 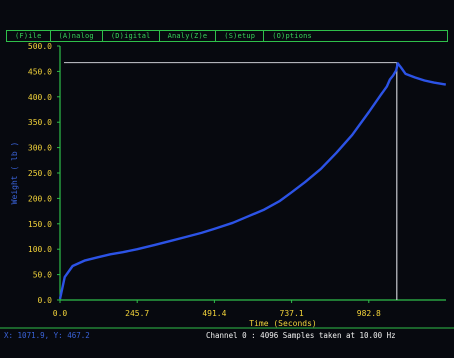 What do you see at coordinates (282, 323) in the screenshot?
I see `x-axis-label: Time (Seconds)` at bounding box center [282, 323].